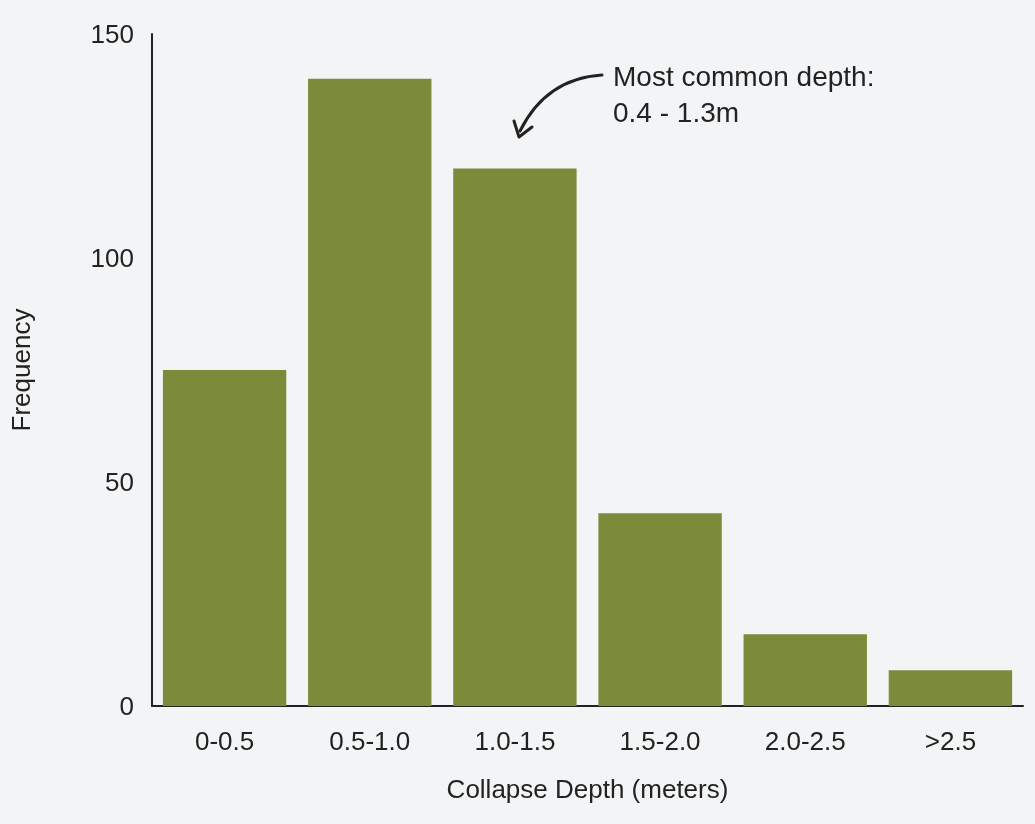 This screenshot has width=1035, height=824. I want to click on y-tick-label: 50, so click(119, 482).